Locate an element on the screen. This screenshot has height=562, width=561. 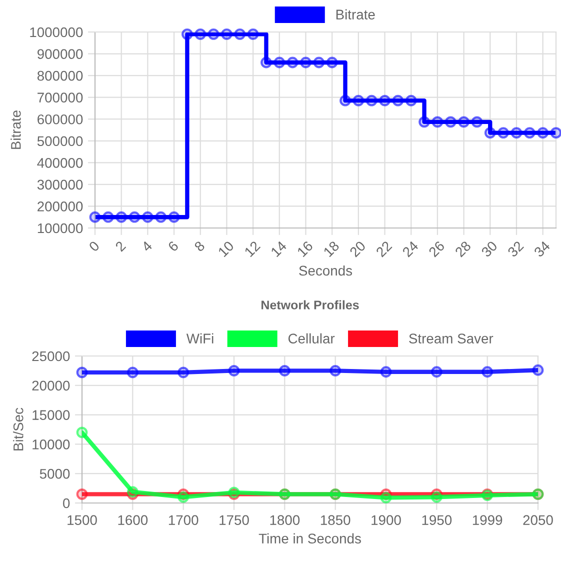
y-tick-label: 25000 is located at coordinates (51, 356).